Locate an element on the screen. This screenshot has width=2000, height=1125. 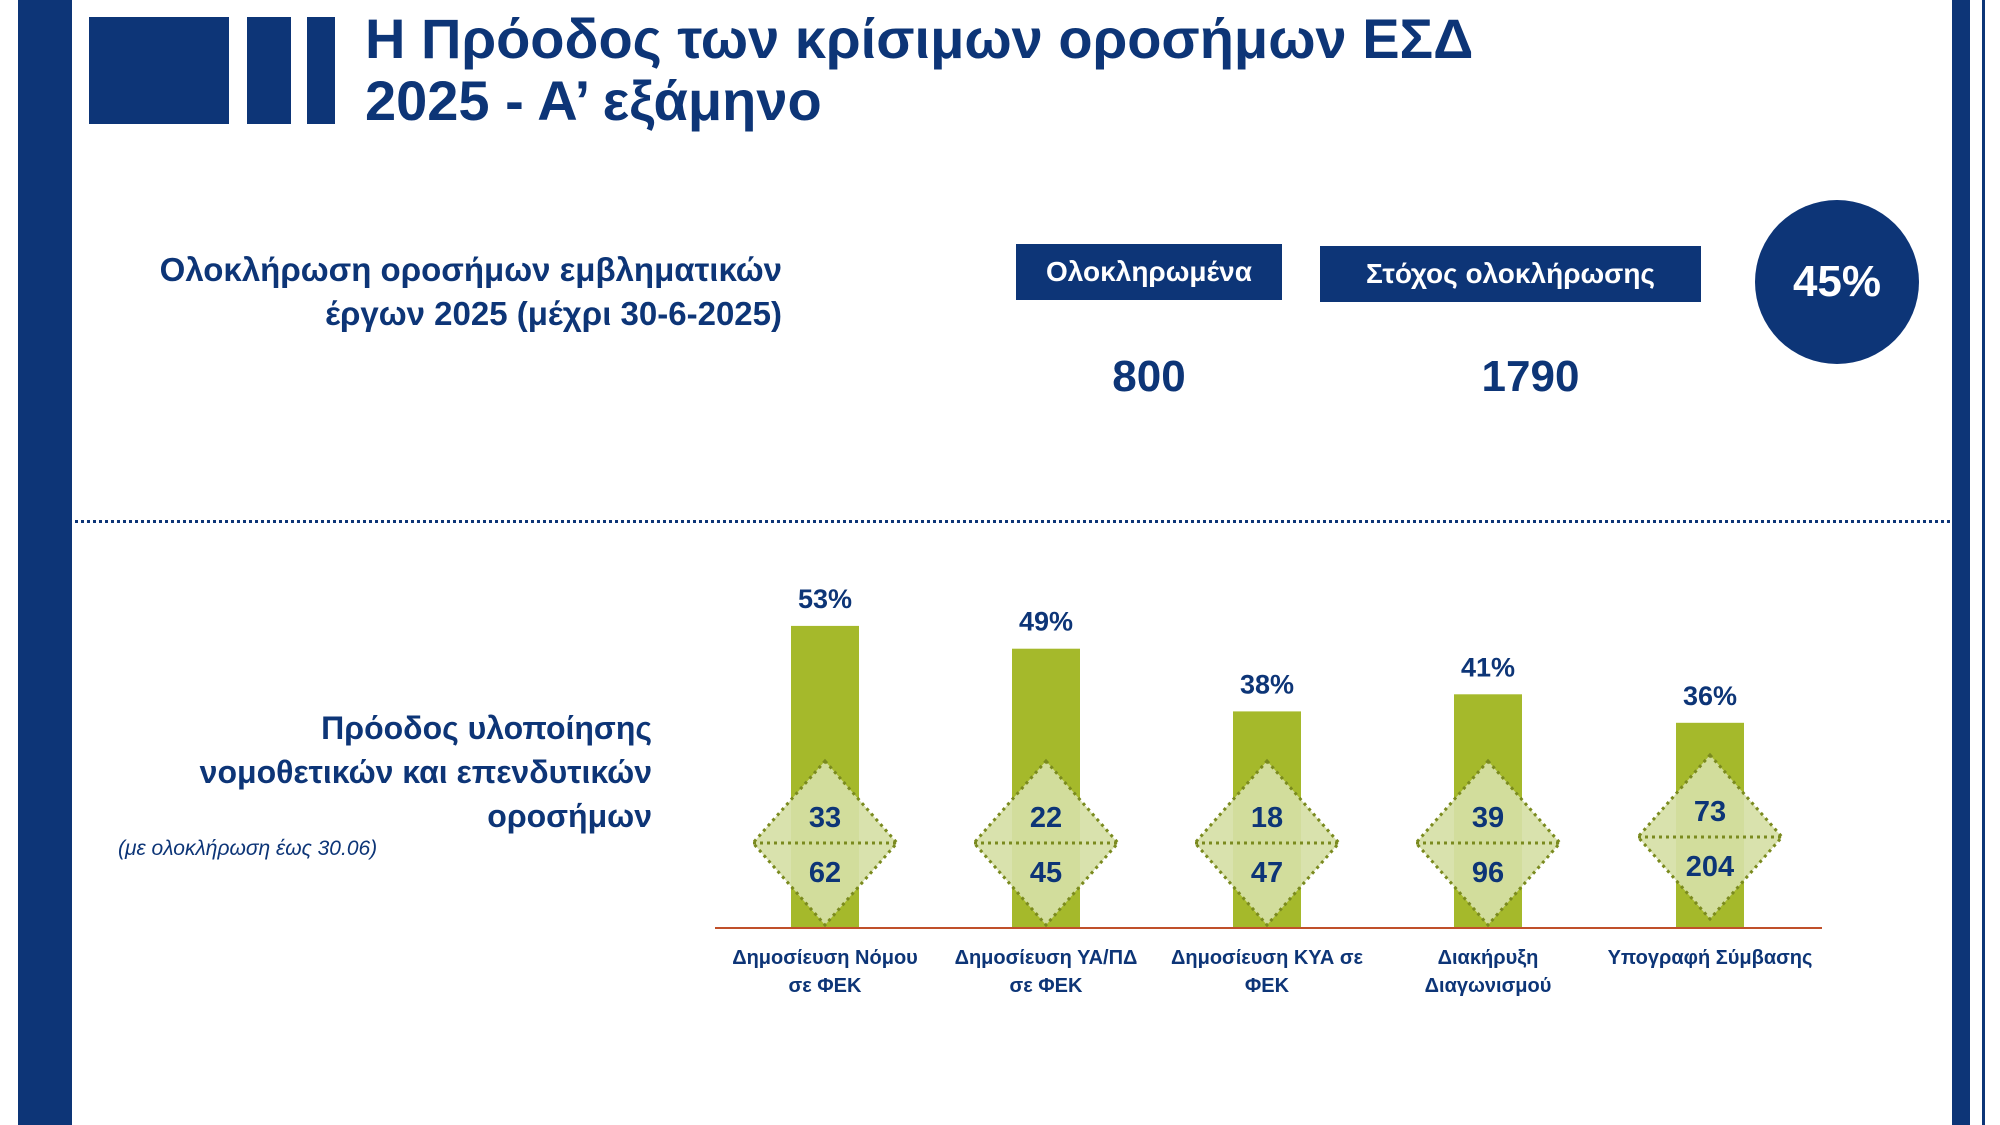
completed-label: Ολοκληρωμένα is located at coordinates (1149, 272).